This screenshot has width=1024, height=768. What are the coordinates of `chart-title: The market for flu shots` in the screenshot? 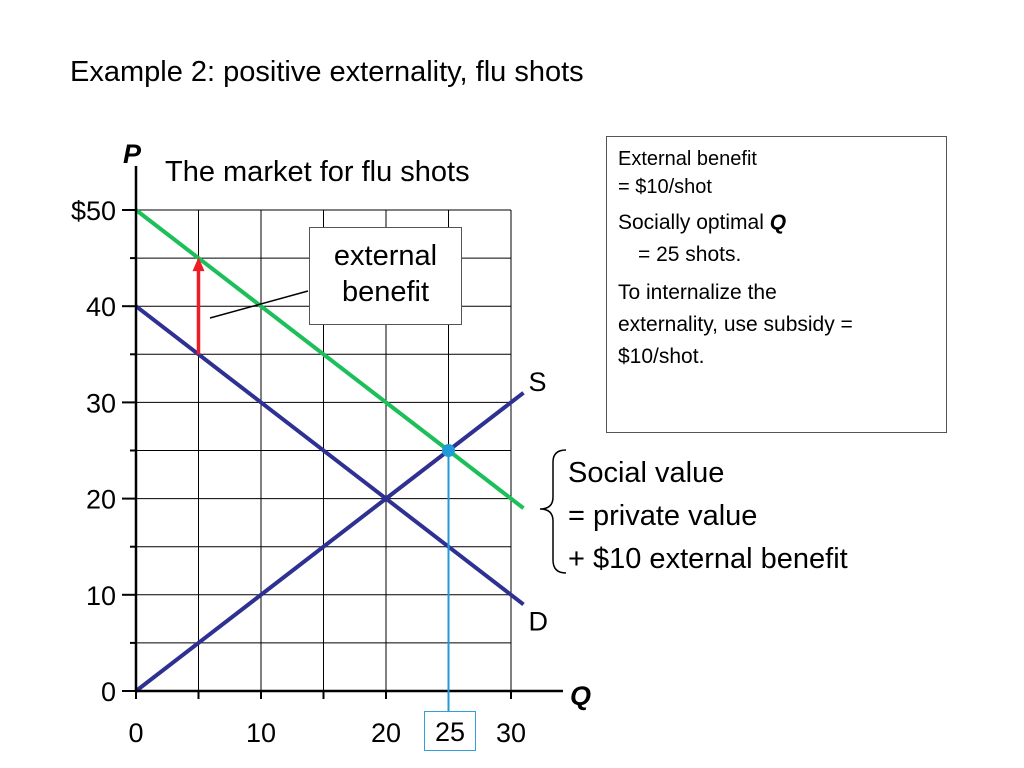 It's located at (317, 172).